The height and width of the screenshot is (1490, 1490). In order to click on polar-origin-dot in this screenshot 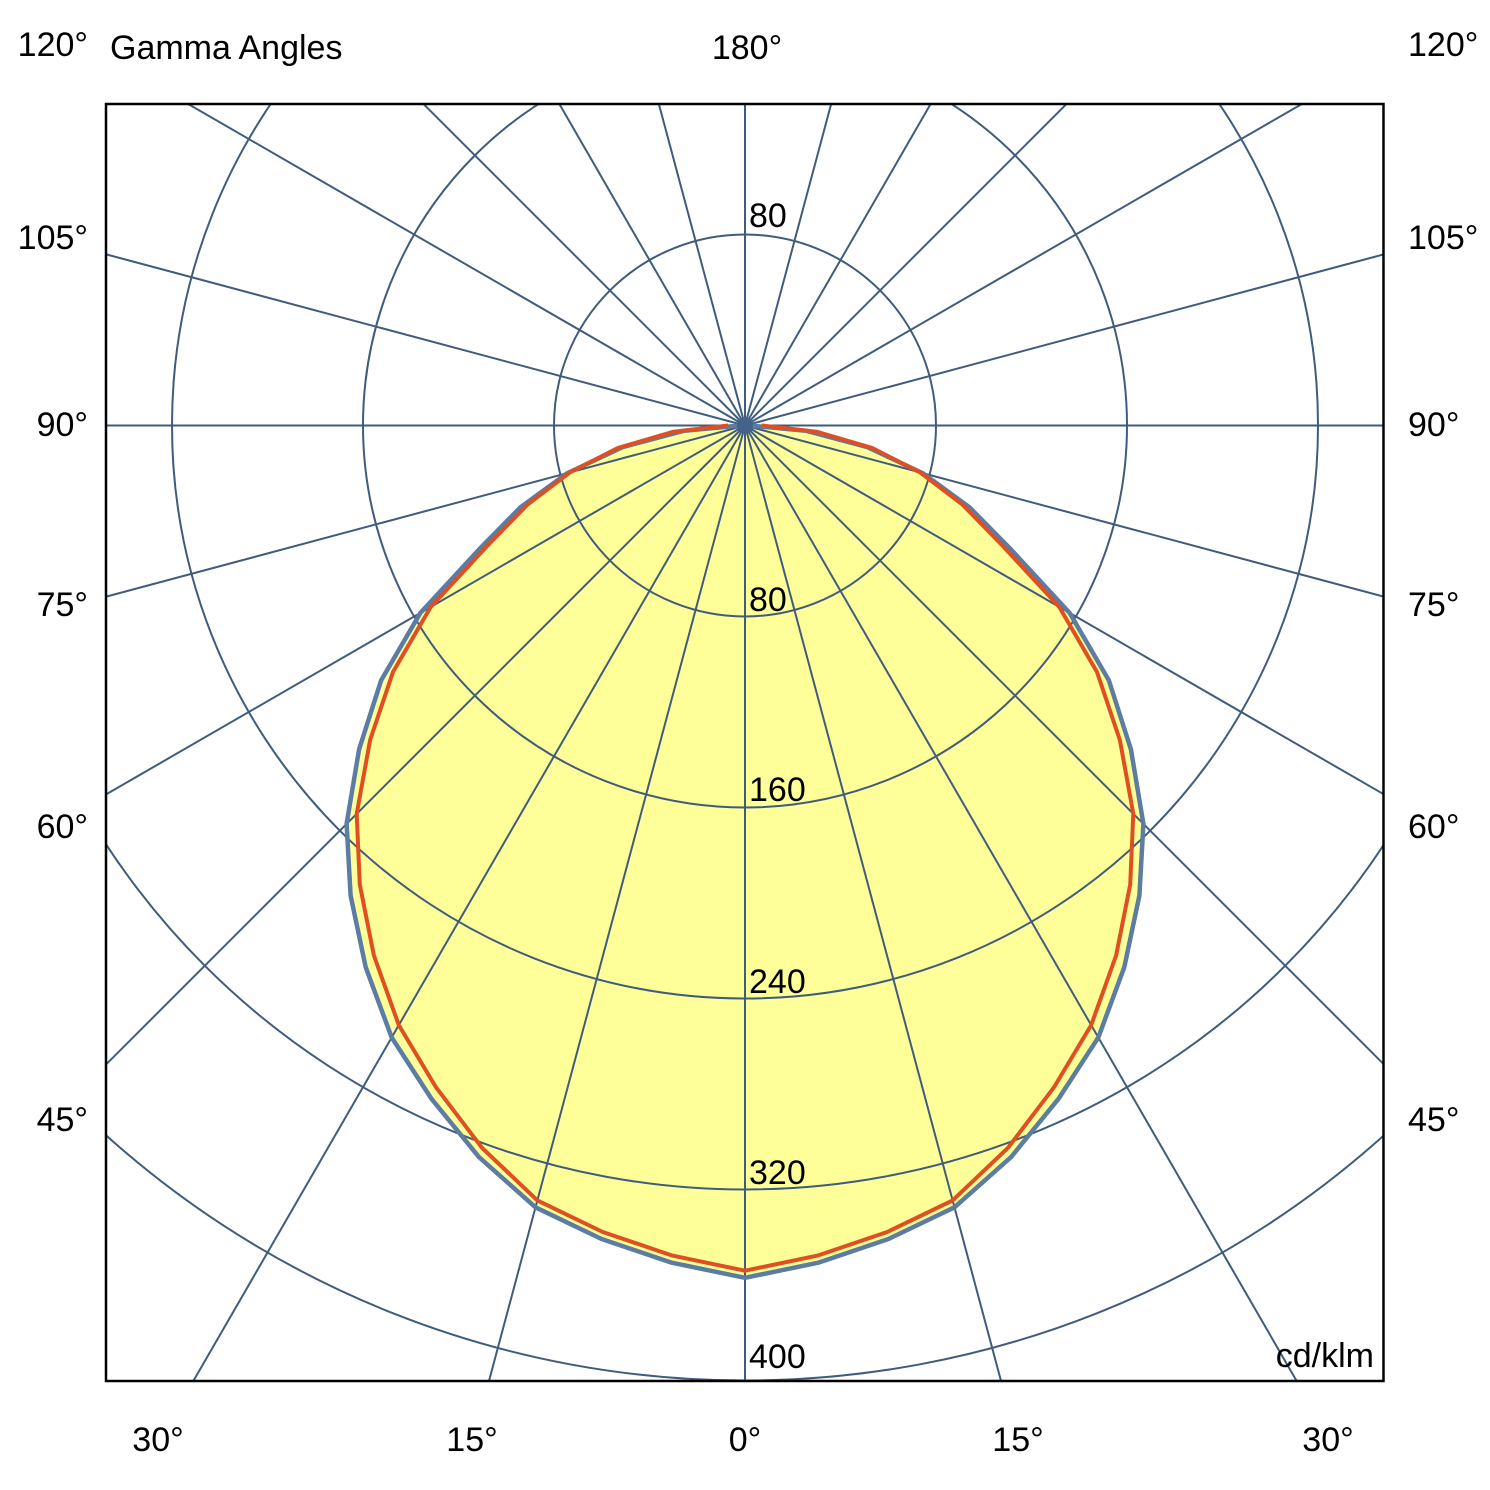, I will do `click(745, 425)`.